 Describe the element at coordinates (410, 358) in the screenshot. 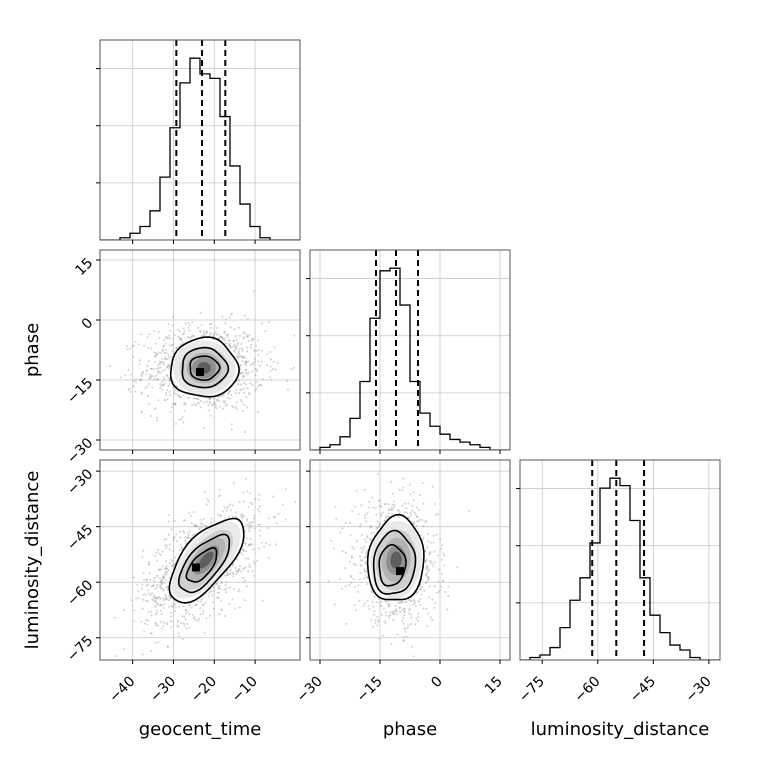

I see `histogram-phase` at that location.